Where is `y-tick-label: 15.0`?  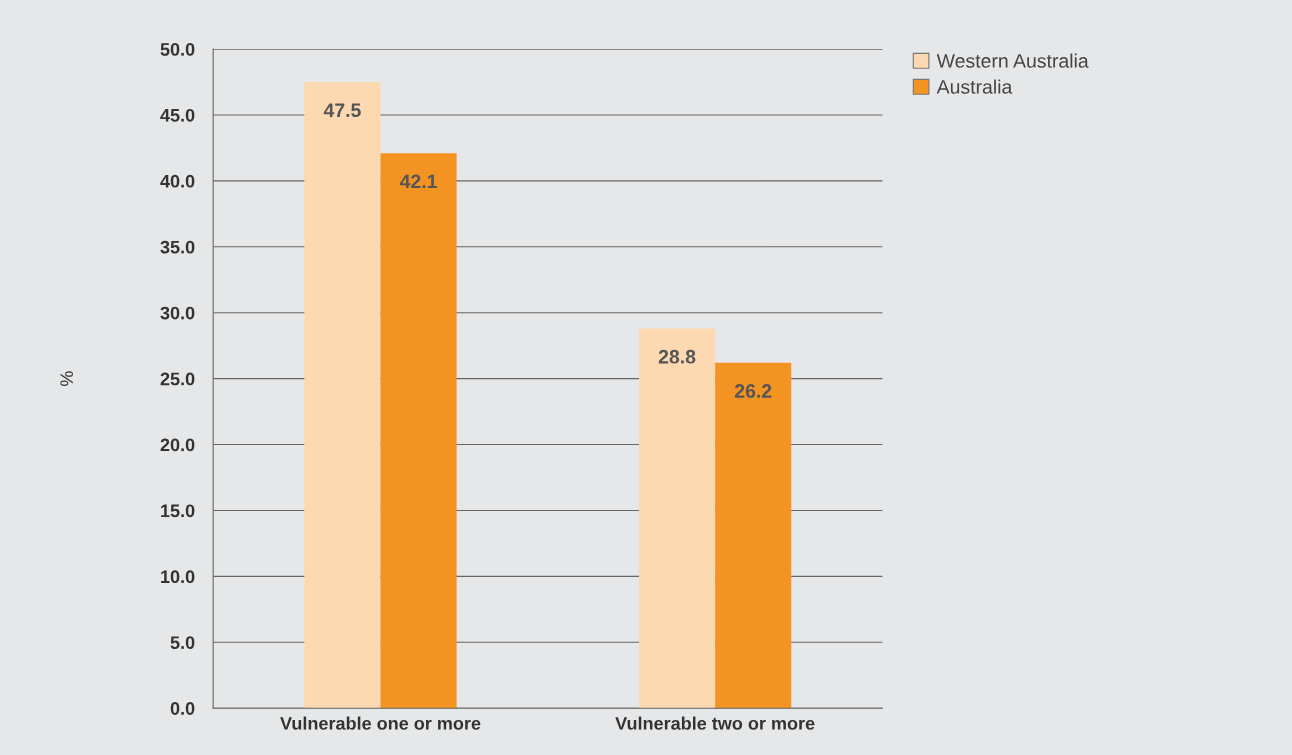 y-tick-label: 15.0 is located at coordinates (178, 511).